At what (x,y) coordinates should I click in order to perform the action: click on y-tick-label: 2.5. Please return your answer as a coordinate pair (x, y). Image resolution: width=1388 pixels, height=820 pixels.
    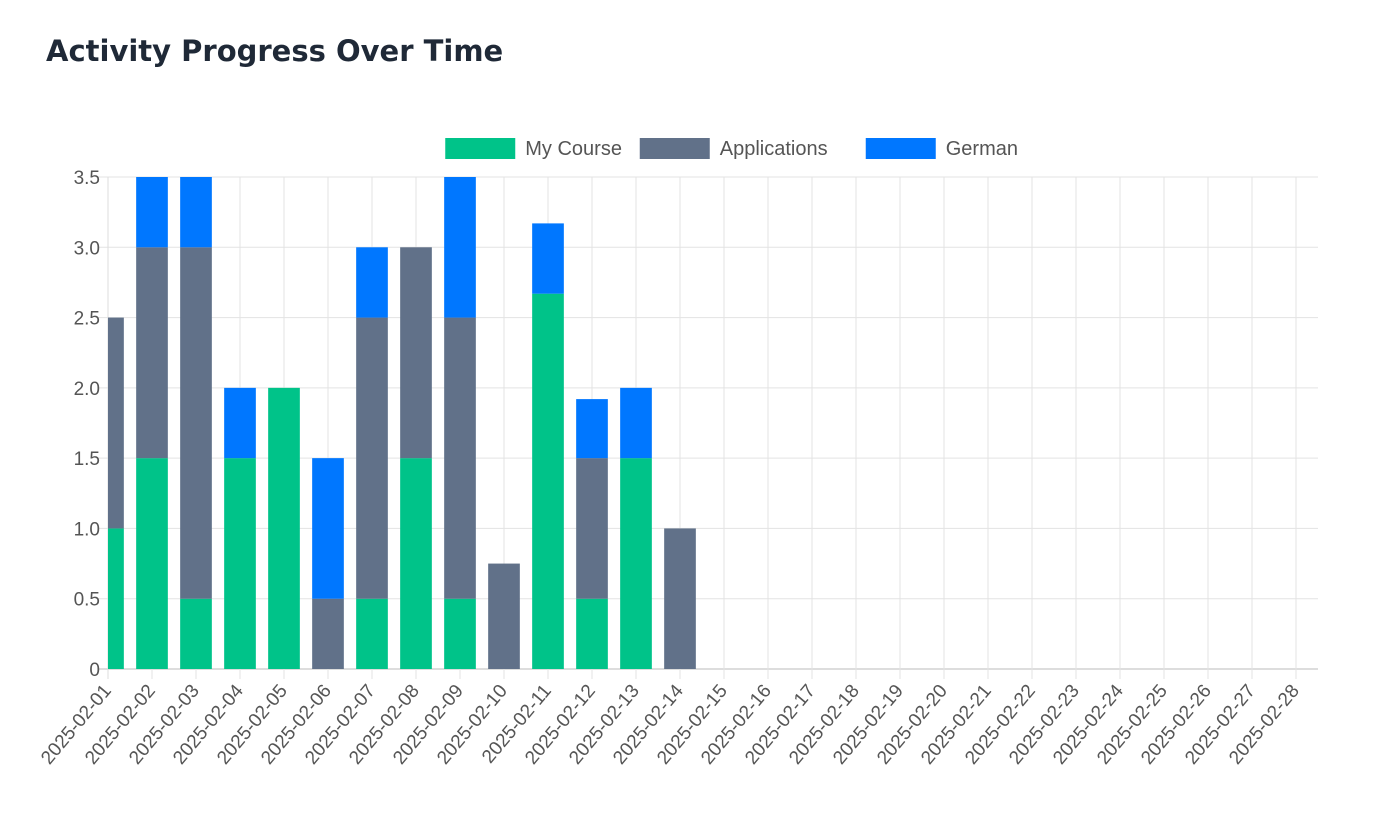
    Looking at the image, I should click on (87, 319).